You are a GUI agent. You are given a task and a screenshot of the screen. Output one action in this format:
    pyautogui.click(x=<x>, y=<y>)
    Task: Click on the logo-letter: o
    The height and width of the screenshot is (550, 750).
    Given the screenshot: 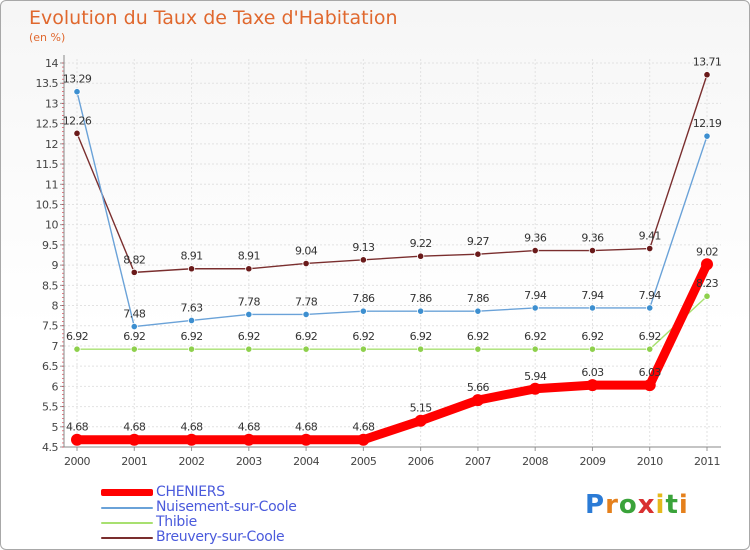 What is the action you would take?
    pyautogui.click(x=628, y=505)
    